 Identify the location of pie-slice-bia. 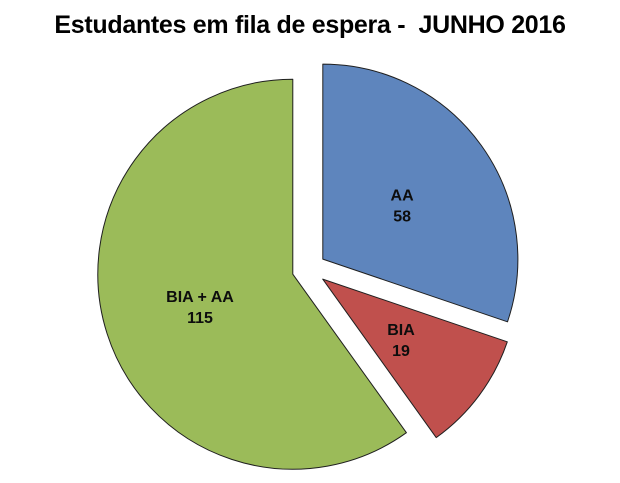
(415, 358).